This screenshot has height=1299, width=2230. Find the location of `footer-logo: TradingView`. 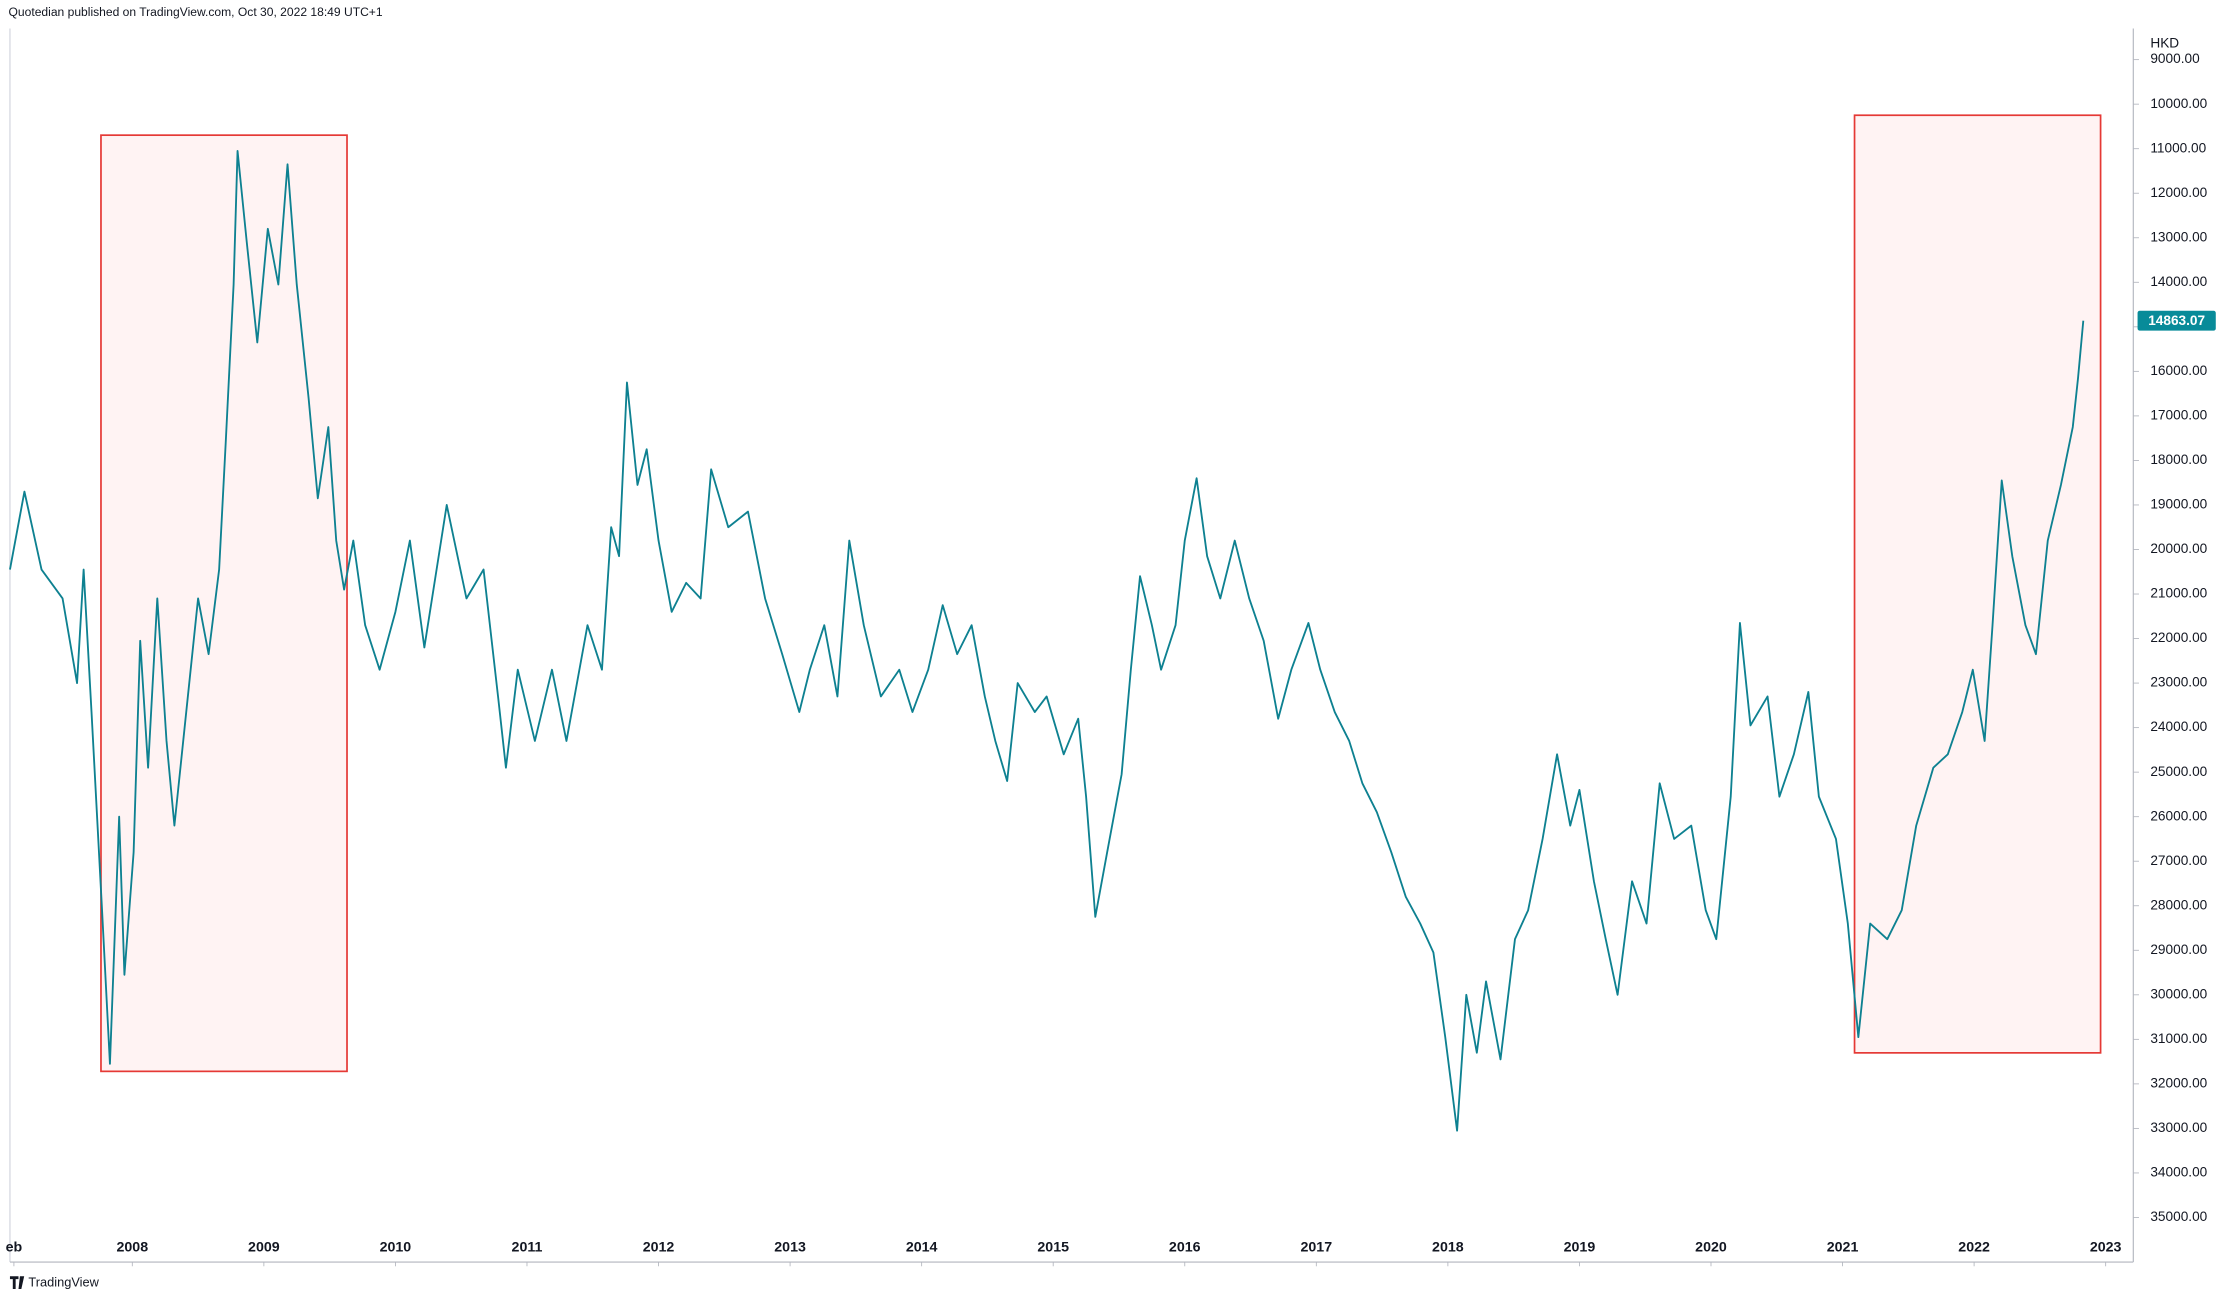

footer-logo: TradingView is located at coordinates (54, 1282).